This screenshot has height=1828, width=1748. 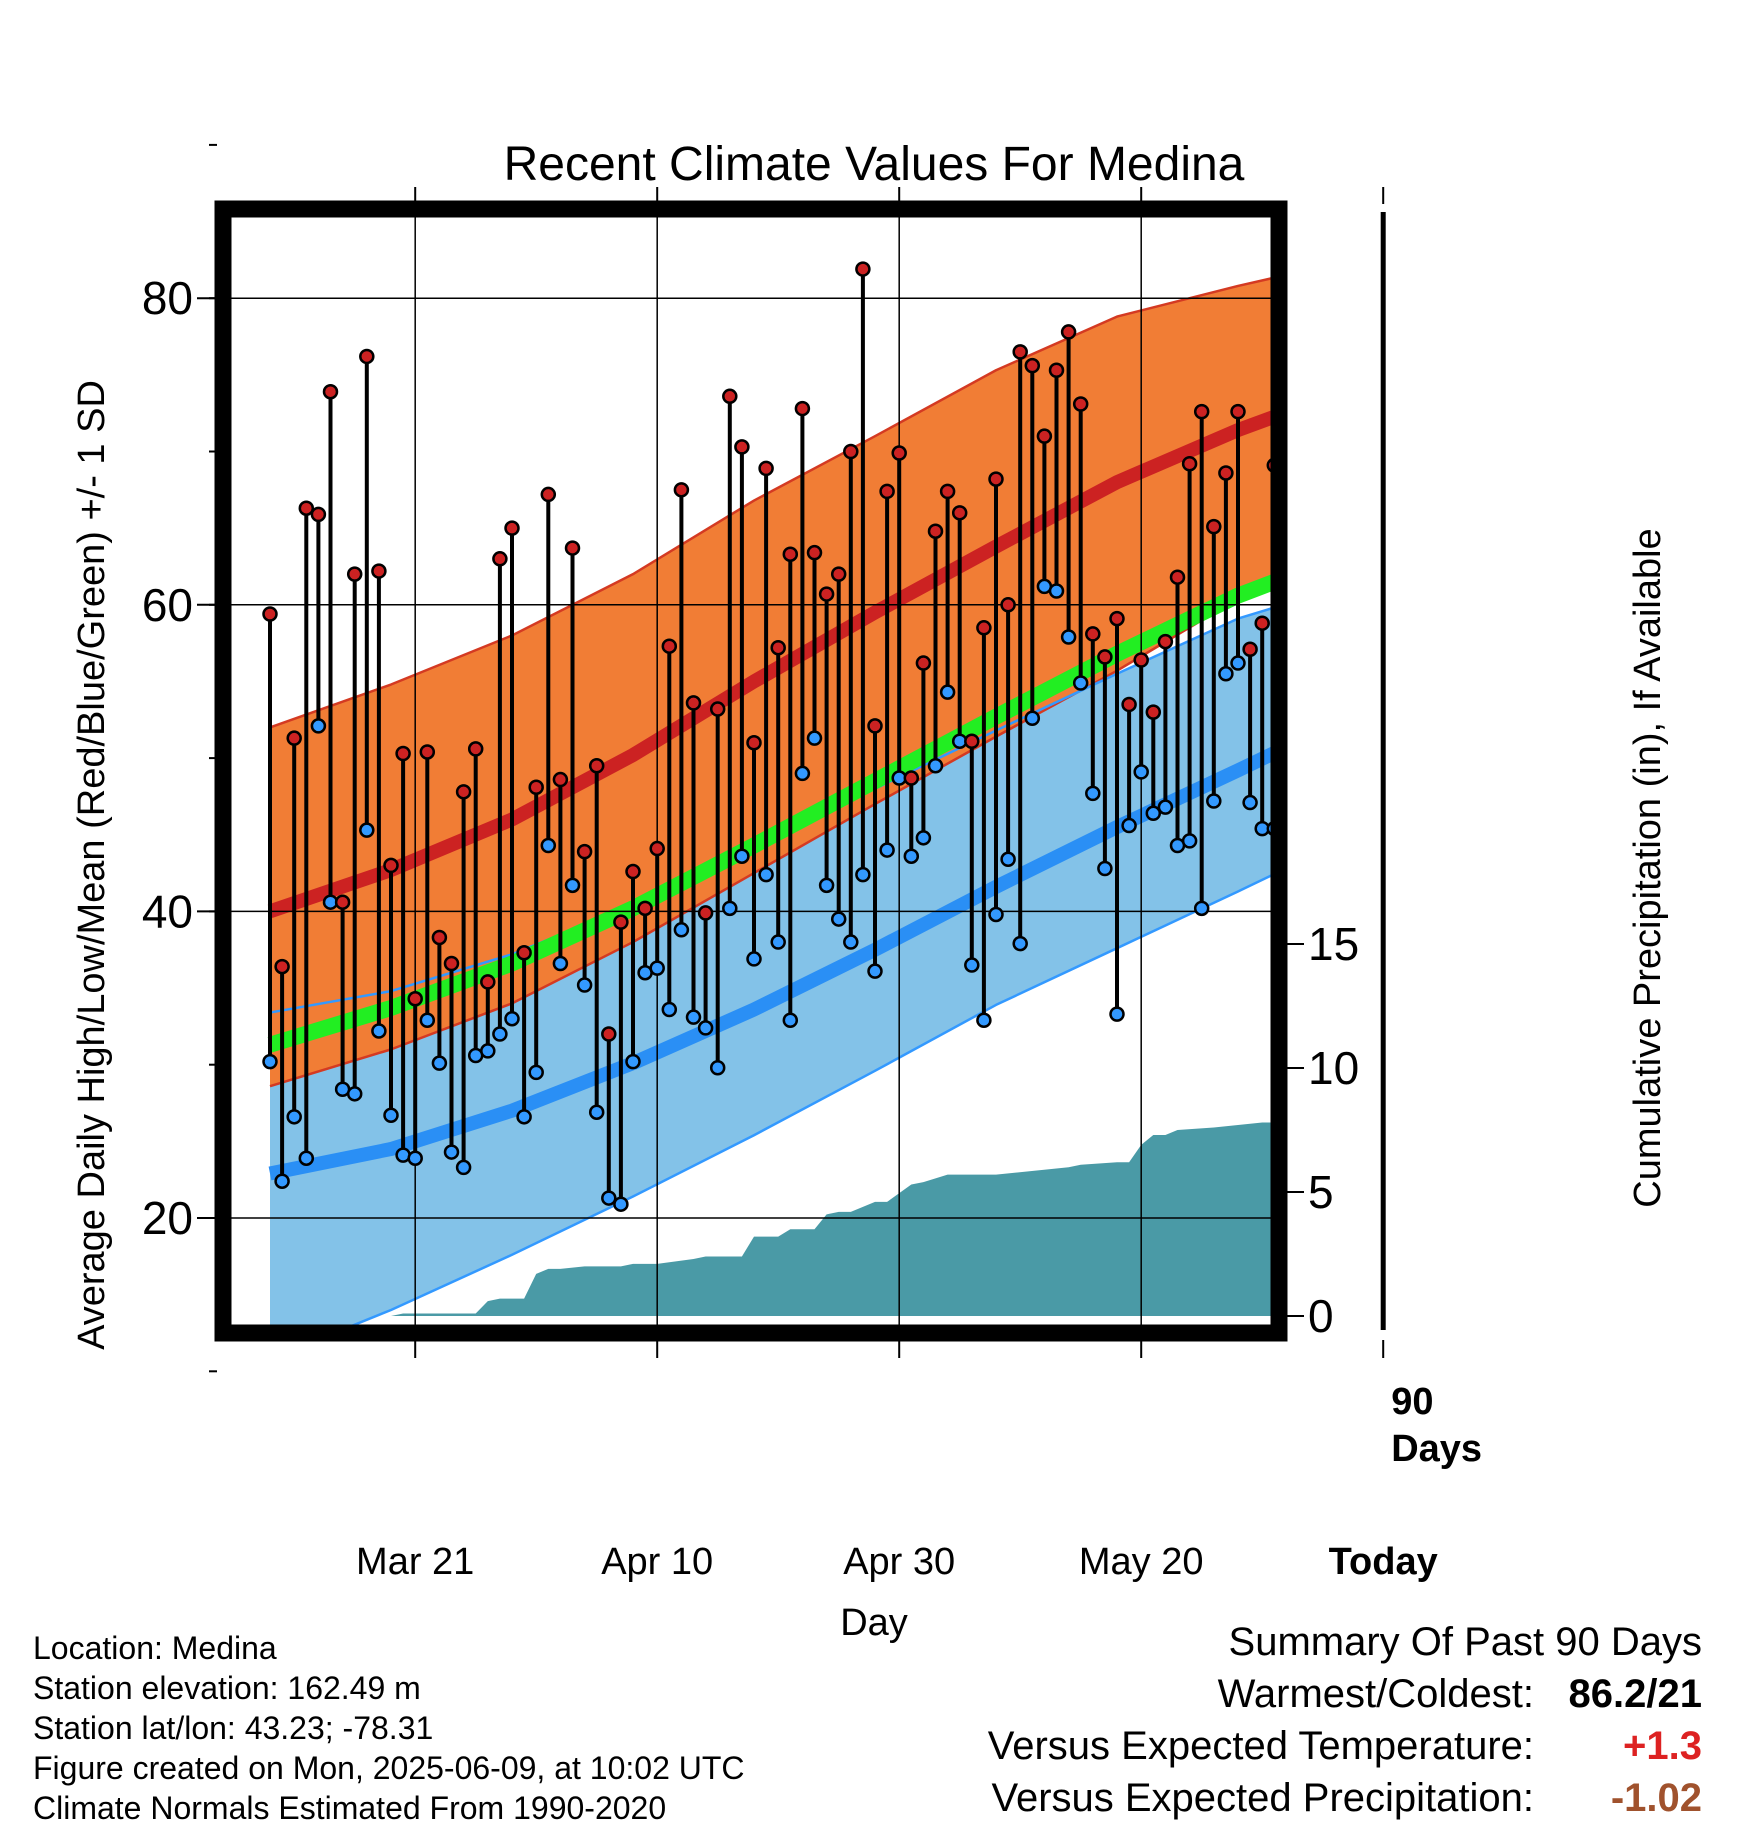 What do you see at coordinates (1333, 944) in the screenshot?
I see `right-tick-label: 15` at bounding box center [1333, 944].